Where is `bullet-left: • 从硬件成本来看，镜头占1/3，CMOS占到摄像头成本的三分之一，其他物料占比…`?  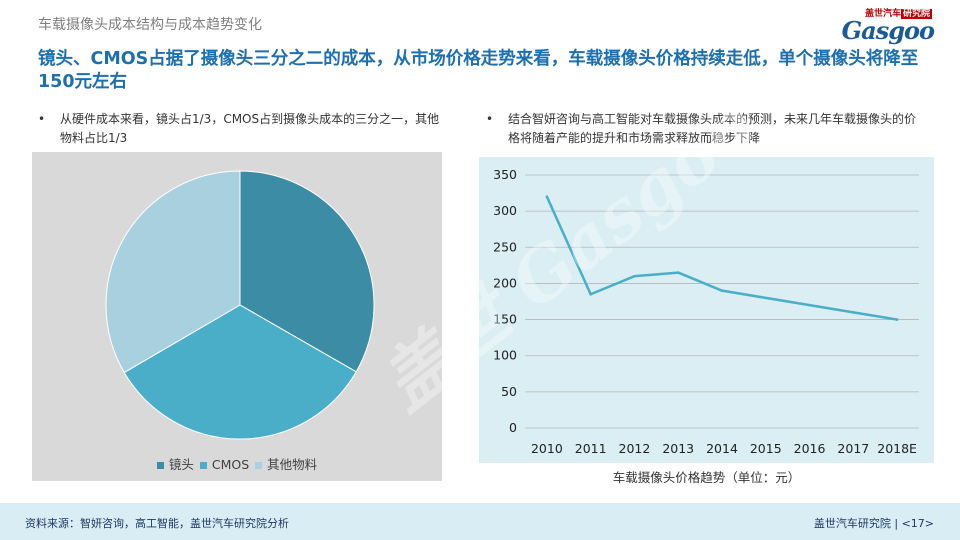
bullet-left: • 从硬件成本来看，镜头占1/3，CMOS占到摄像头成本的三分之一，其他物料占比… is located at coordinates (243, 129).